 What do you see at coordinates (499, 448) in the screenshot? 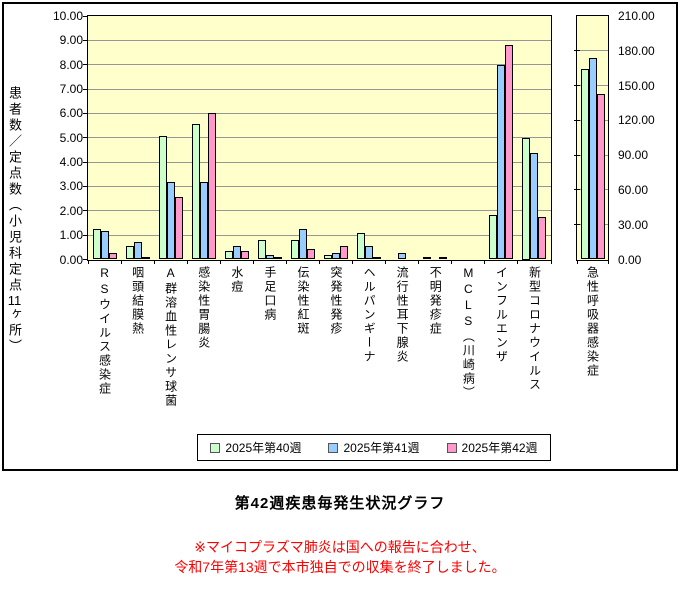
I see `legend-label: 2025年第42週` at bounding box center [499, 448].